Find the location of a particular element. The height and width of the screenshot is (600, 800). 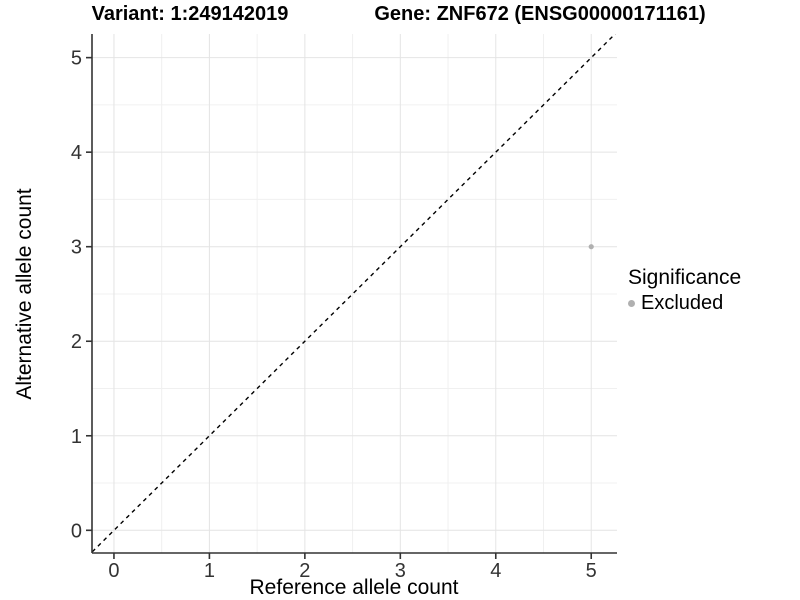

variant-title: Variant: 1:249142019 is located at coordinates (190, 14).